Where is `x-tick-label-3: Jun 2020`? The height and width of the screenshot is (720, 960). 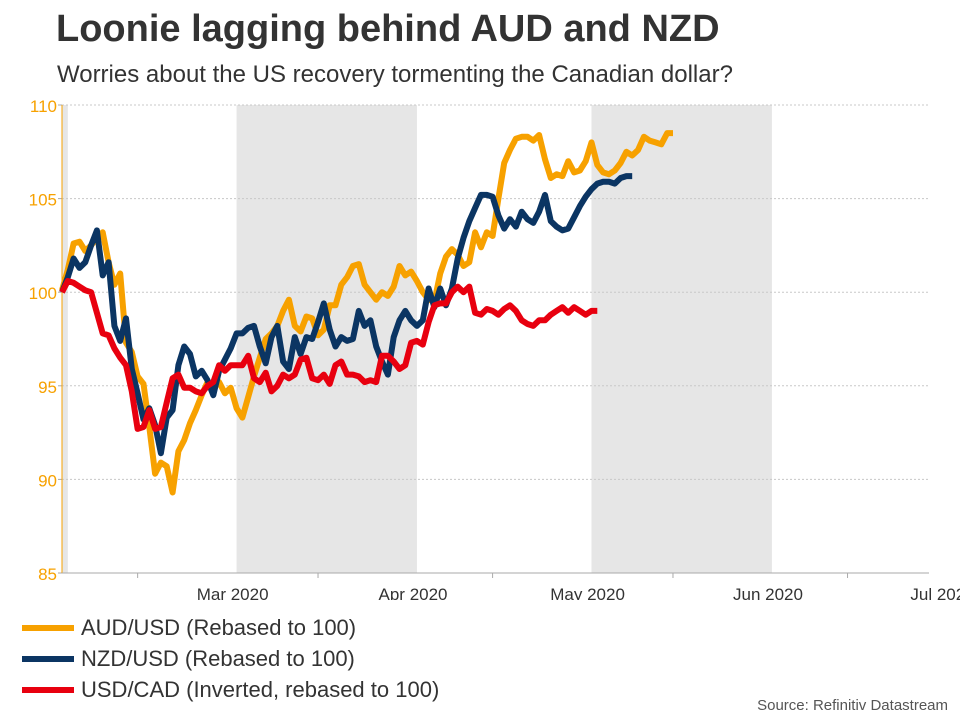 x-tick-label-3: Jun 2020 is located at coordinates (768, 592).